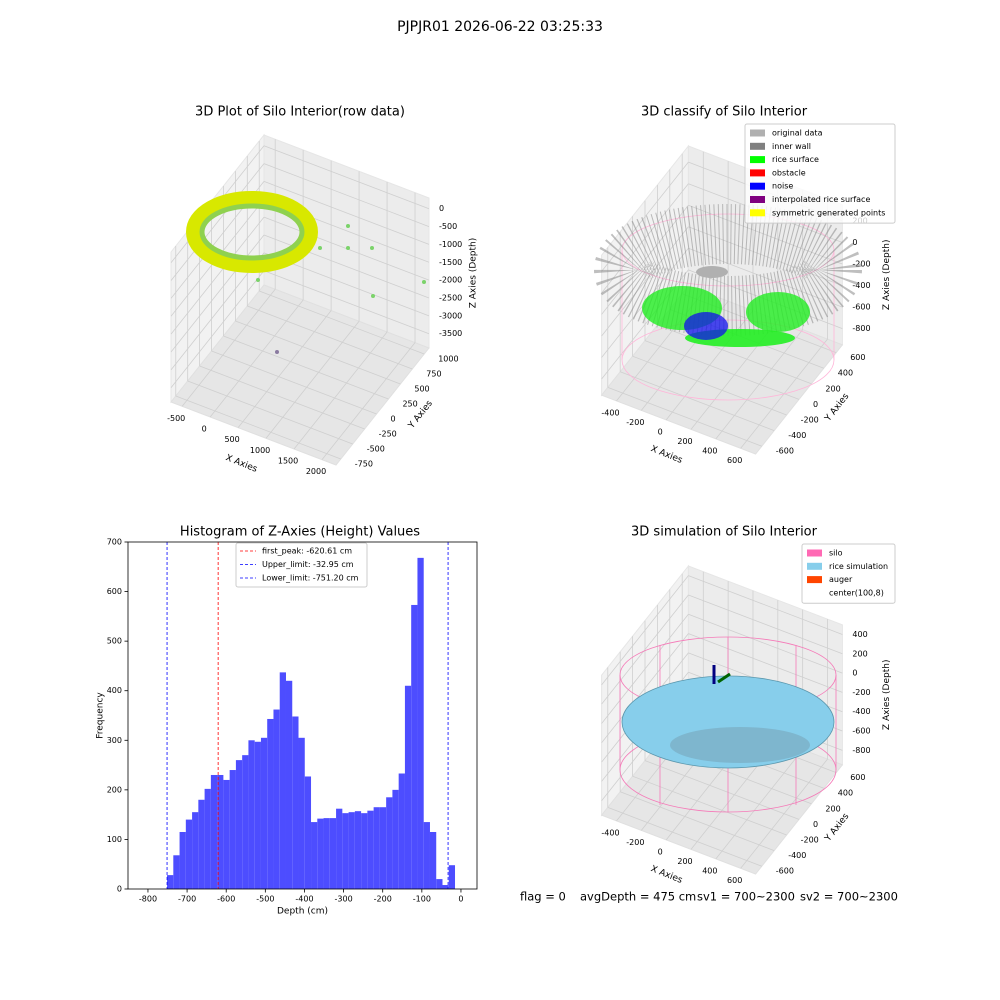 This screenshot has width=1000, height=1000. I want to click on z-tick-label: 200, so click(859, 653).